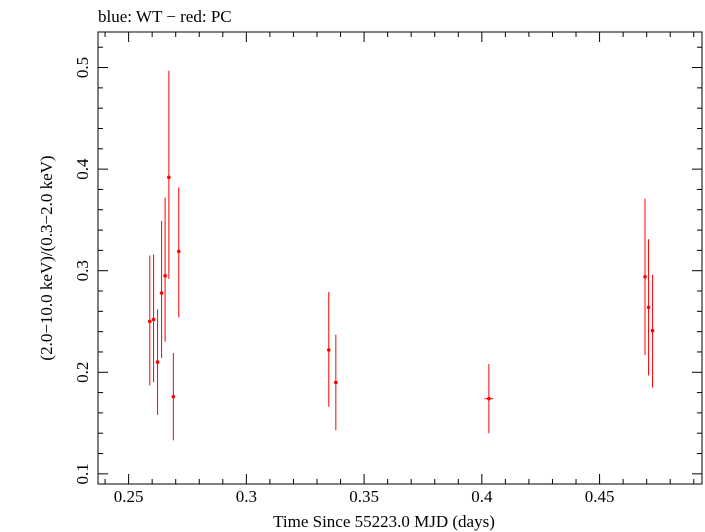  What do you see at coordinates (82, 270) in the screenshot?
I see `y-tick-label: 0.3` at bounding box center [82, 270].